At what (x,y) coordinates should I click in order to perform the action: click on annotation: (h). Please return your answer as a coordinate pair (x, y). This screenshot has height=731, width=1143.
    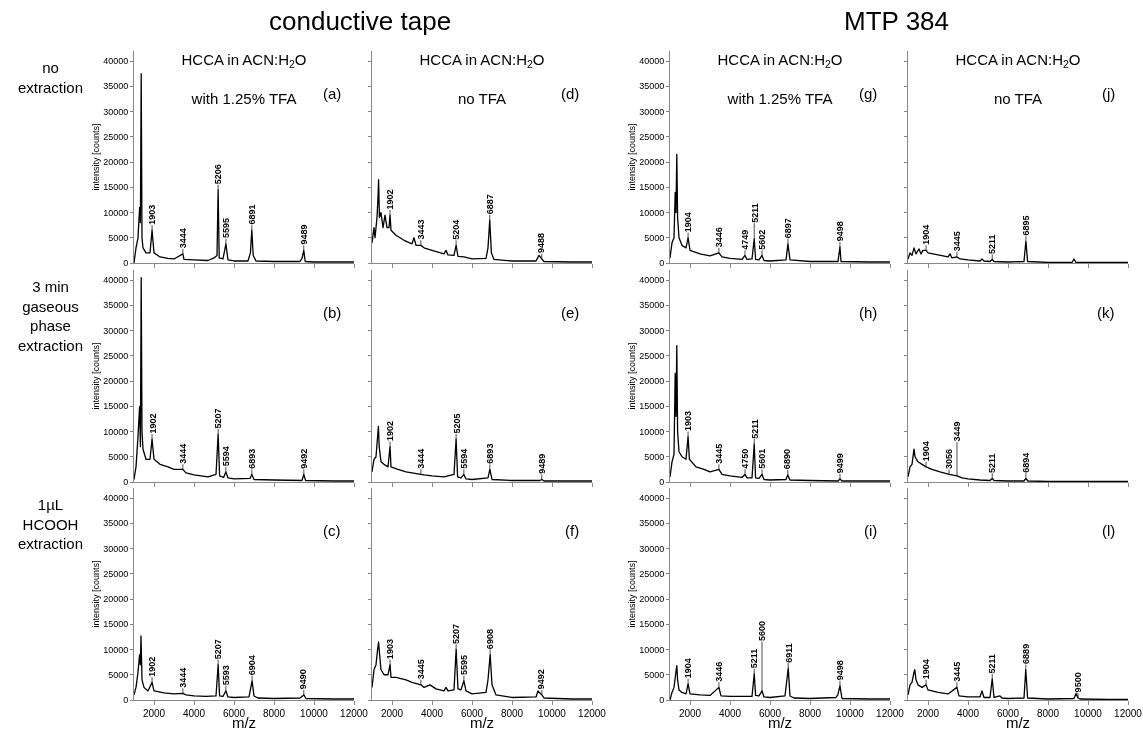
    Looking at the image, I should click on (868, 312).